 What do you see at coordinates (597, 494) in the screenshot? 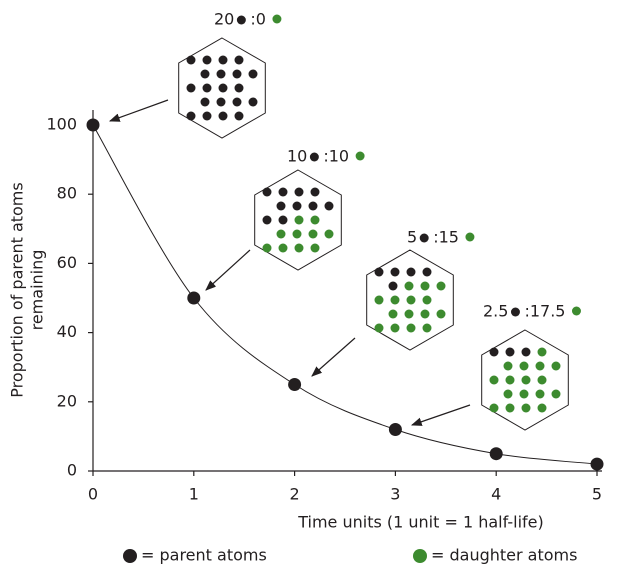
I see `x-tick-label: 5` at bounding box center [597, 494].